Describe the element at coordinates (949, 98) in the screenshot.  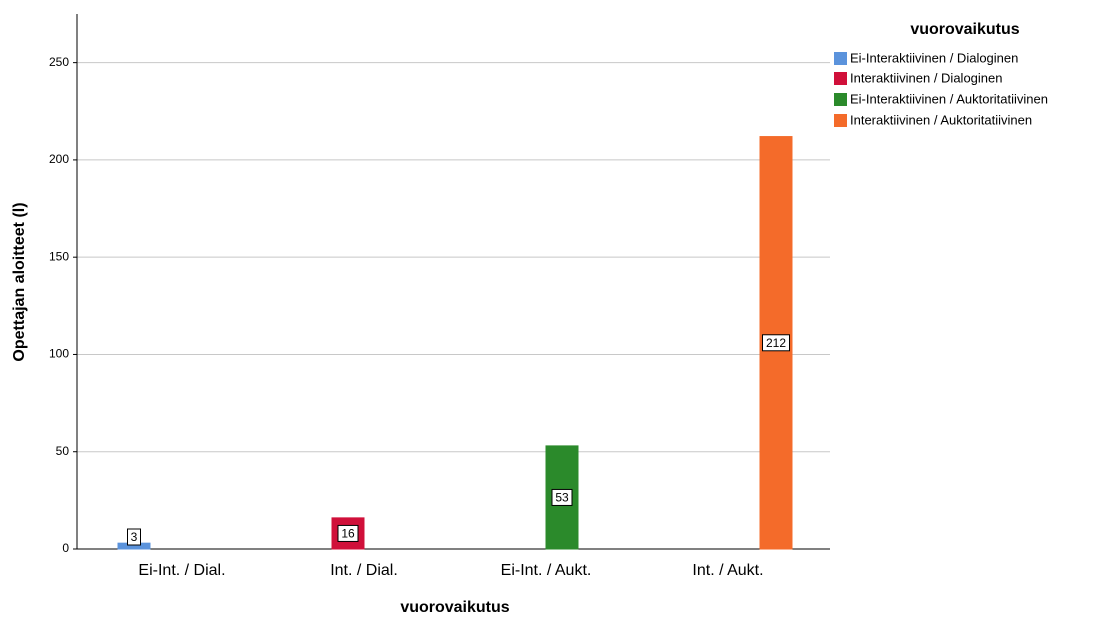
I see `legend-label: Ei-Interaktiivinen / Auktoritatiivinen` at that location.